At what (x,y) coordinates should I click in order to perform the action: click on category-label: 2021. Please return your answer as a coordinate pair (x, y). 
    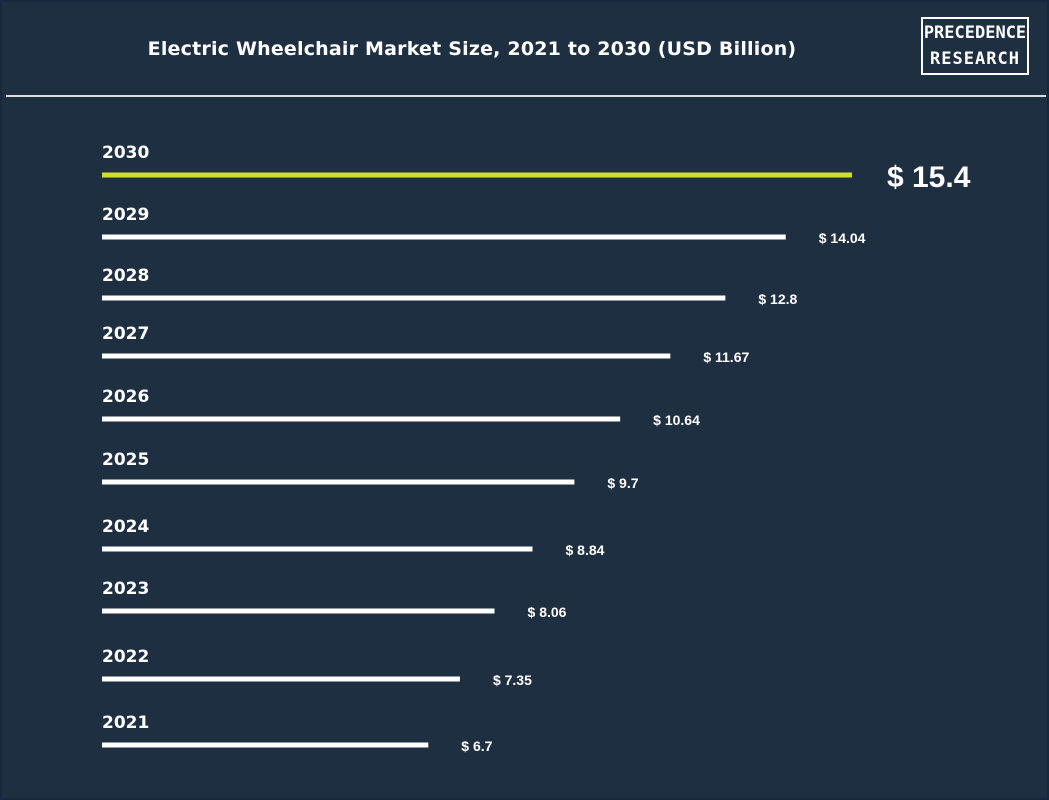
    Looking at the image, I should click on (125, 723).